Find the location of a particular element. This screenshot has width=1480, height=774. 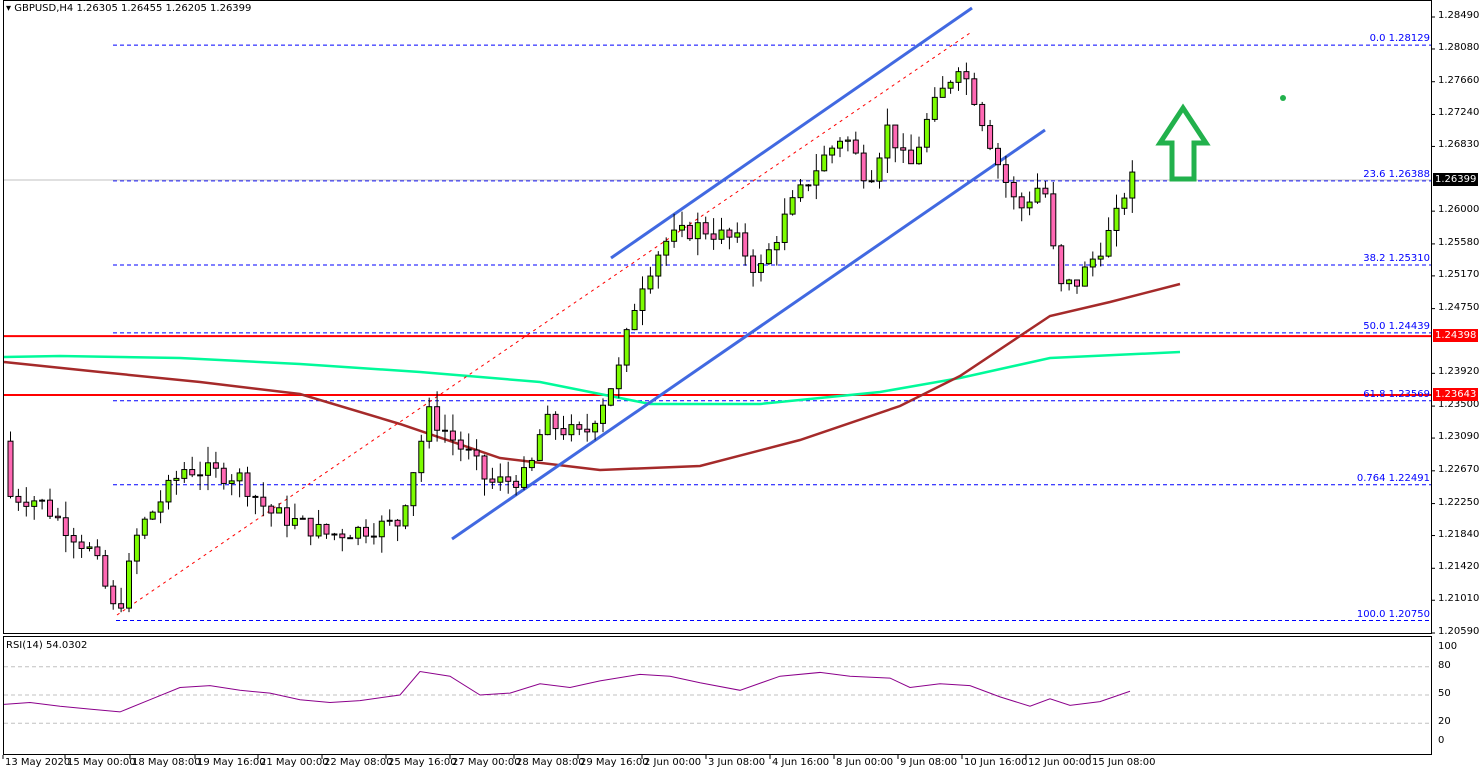

price-tick: 1.28080 is located at coordinates (1459, 47).